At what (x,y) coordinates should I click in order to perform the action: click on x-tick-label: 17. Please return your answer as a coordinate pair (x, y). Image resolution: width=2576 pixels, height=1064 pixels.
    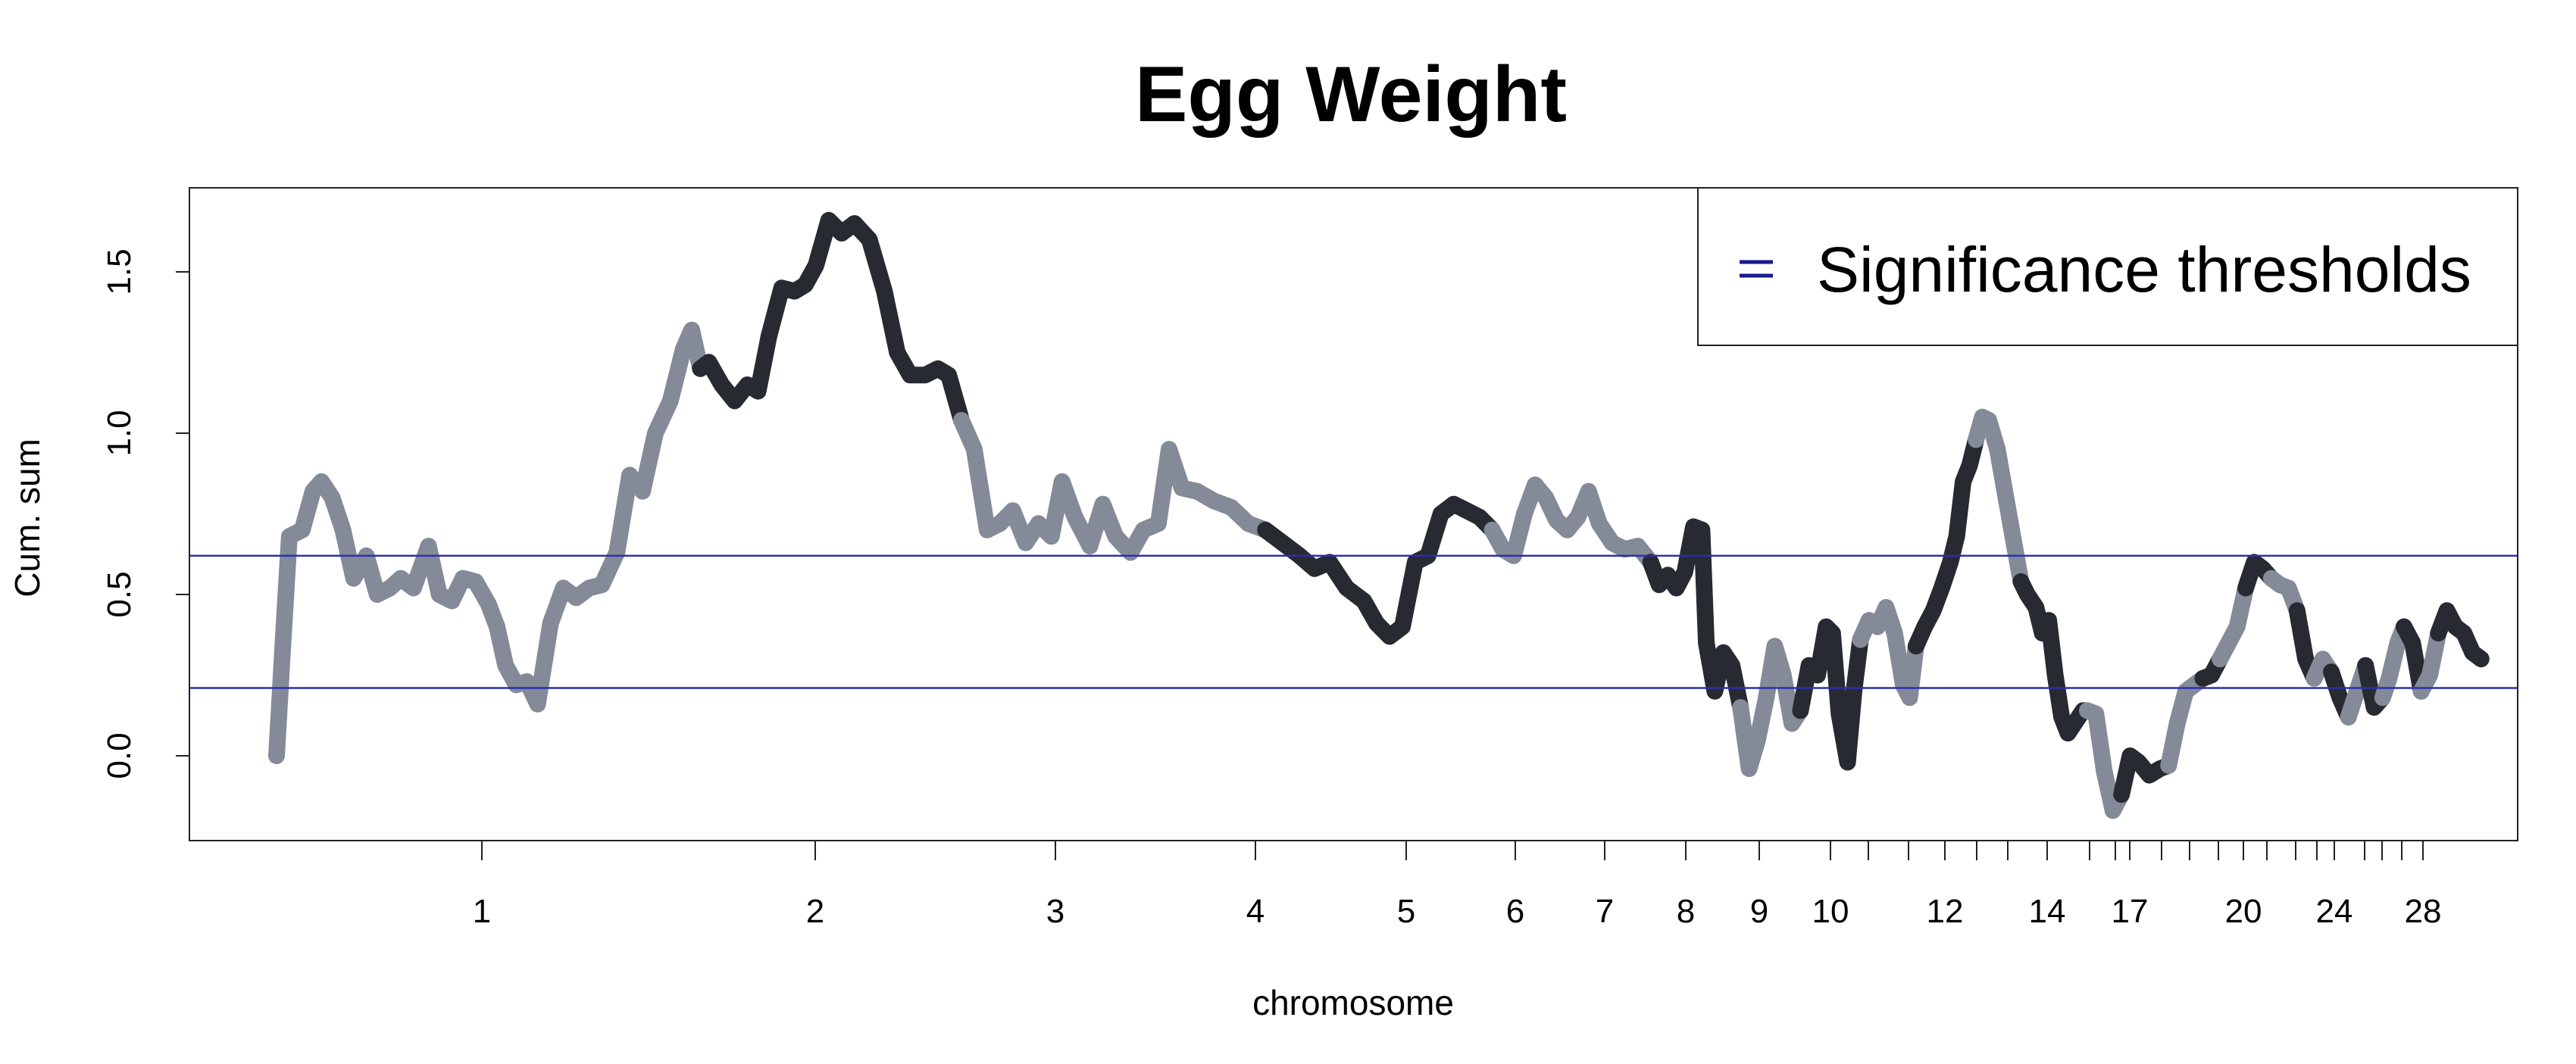
    Looking at the image, I should click on (2130, 911).